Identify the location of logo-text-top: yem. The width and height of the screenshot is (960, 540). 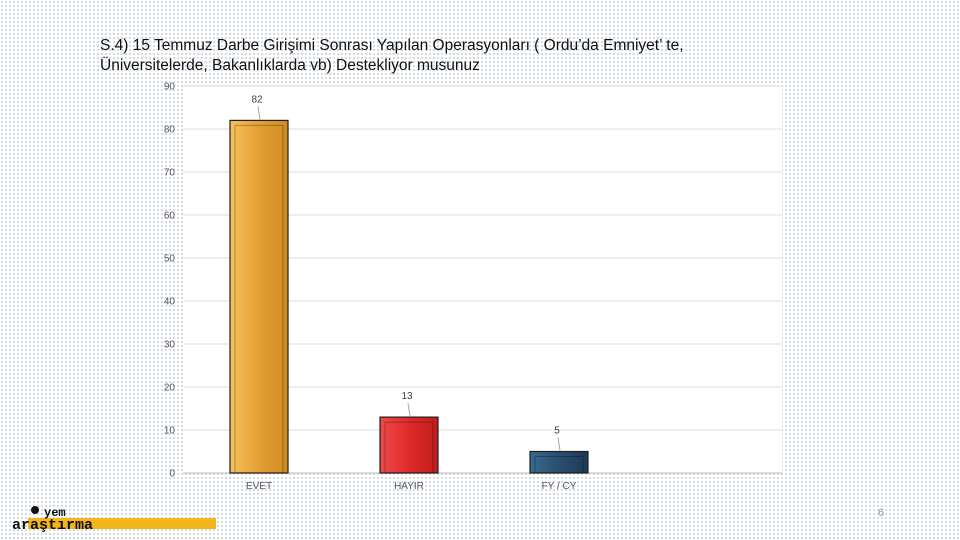
(55, 513).